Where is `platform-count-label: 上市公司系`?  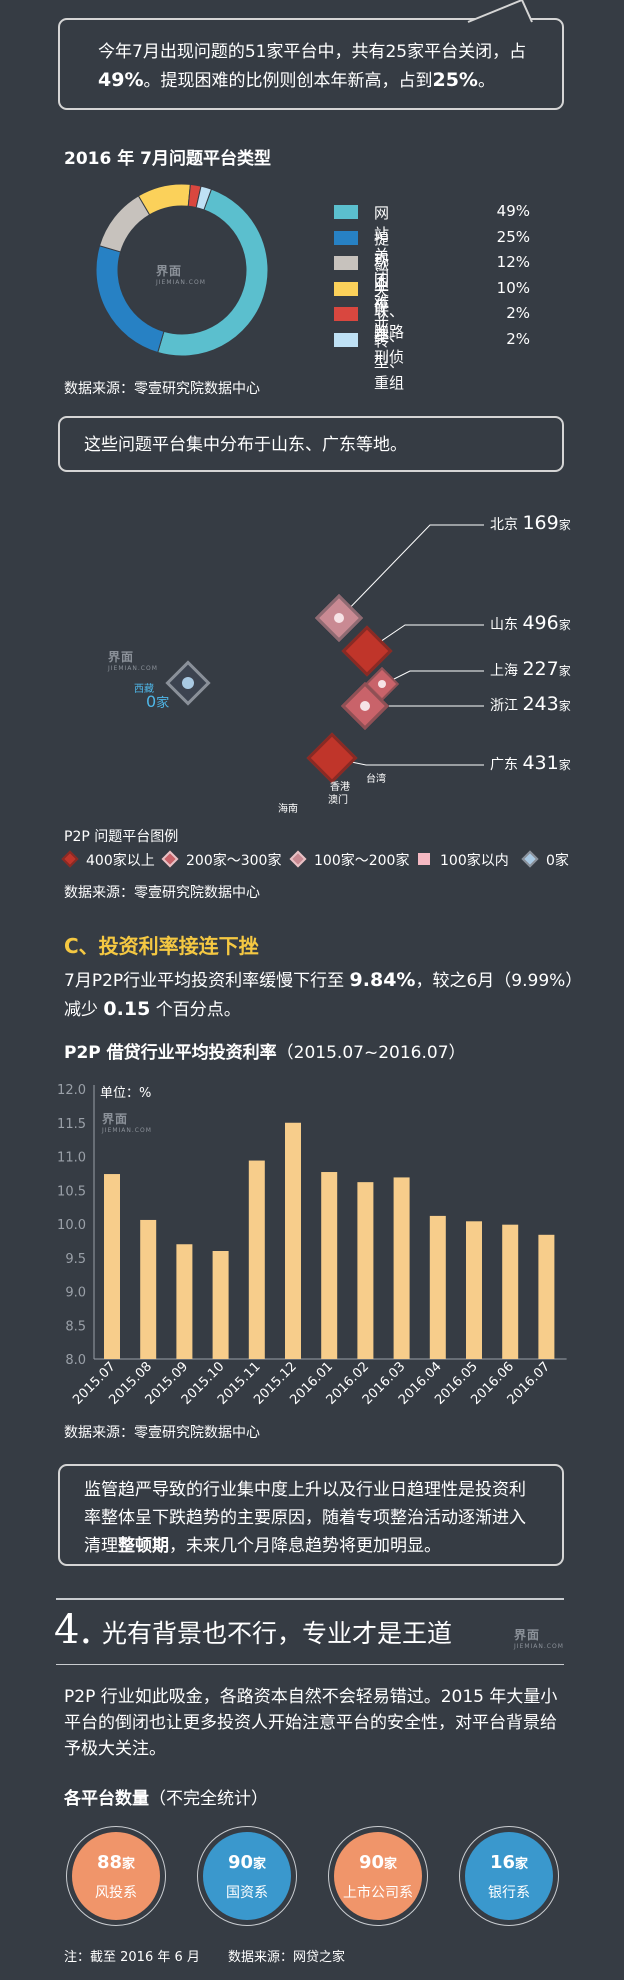
platform-count-label: 上市公司系 is located at coordinates (378, 1893).